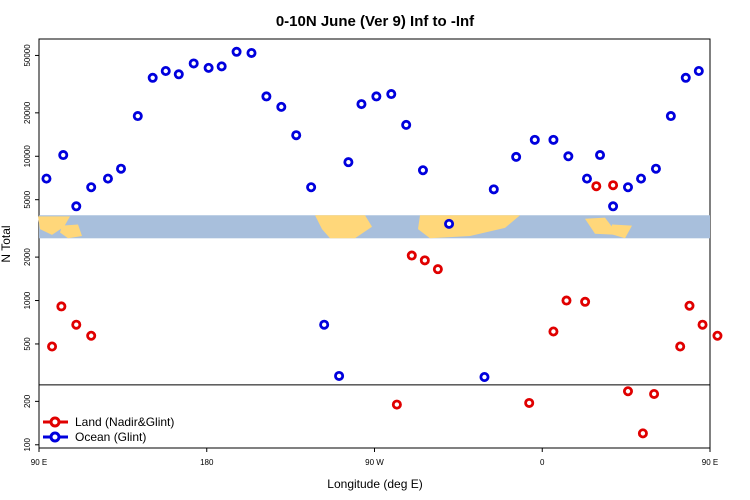  What do you see at coordinates (6, 243) in the screenshot?
I see `y-axis-label: N Total` at bounding box center [6, 243].